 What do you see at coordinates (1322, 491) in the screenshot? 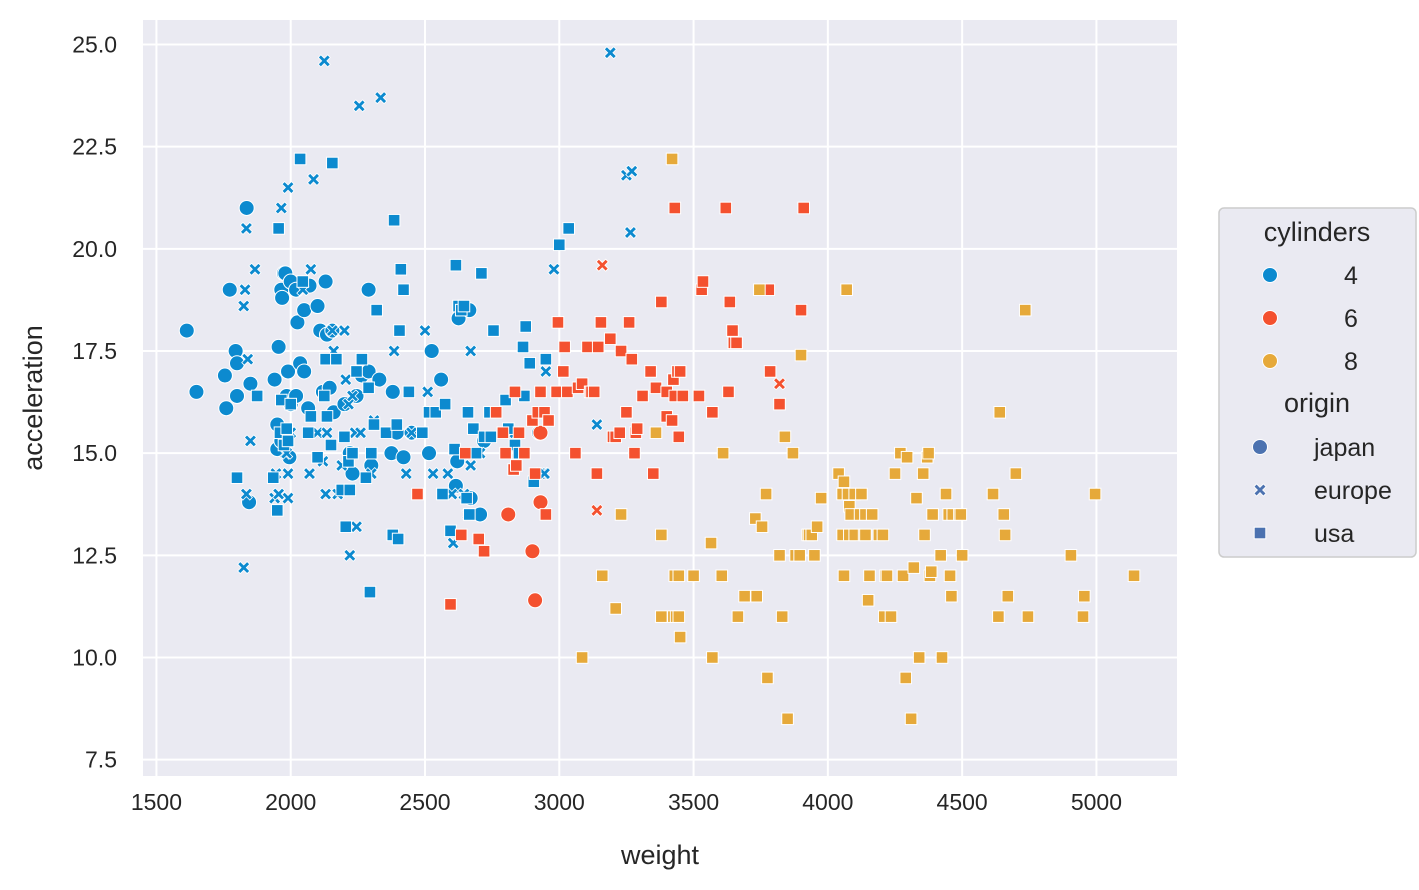
I see `marker-legend-entries: japan europe usa` at bounding box center [1322, 491].